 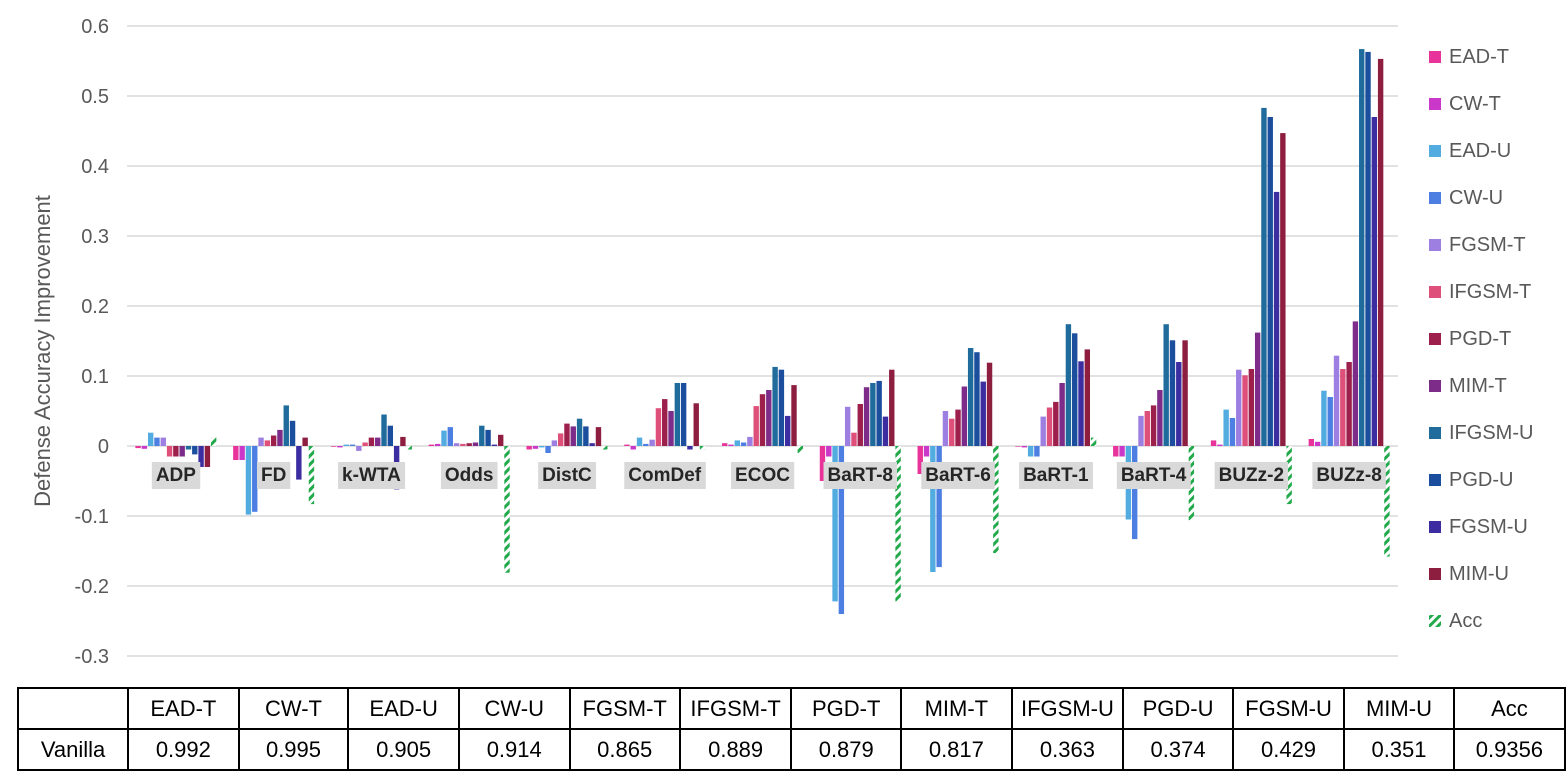 I want to click on bar-mim-u-ecoc, so click(x=794, y=415).